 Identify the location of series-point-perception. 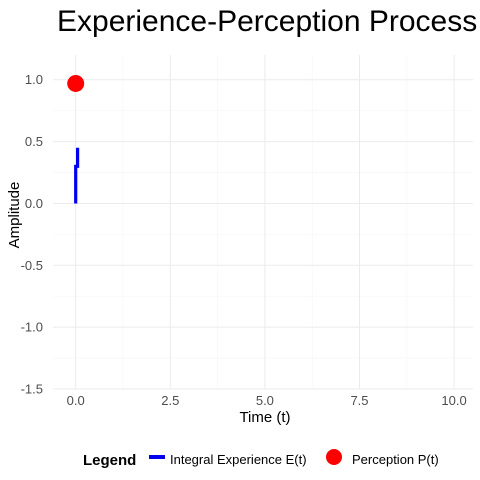
(76, 83).